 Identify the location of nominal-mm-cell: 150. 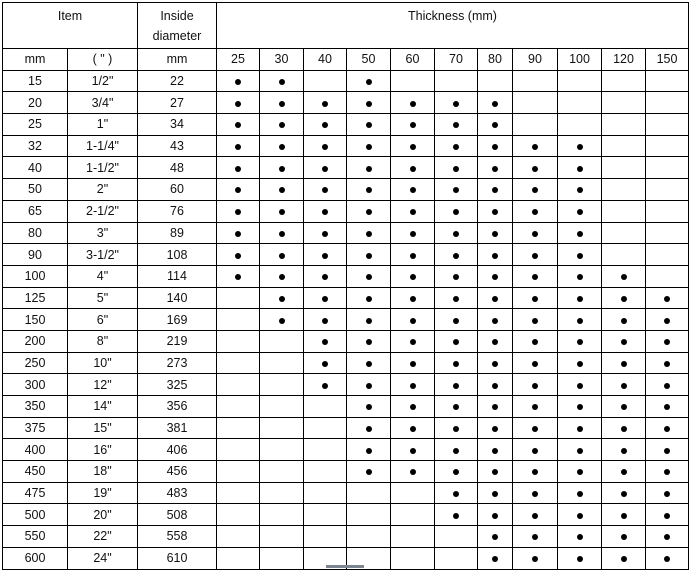
(35, 319).